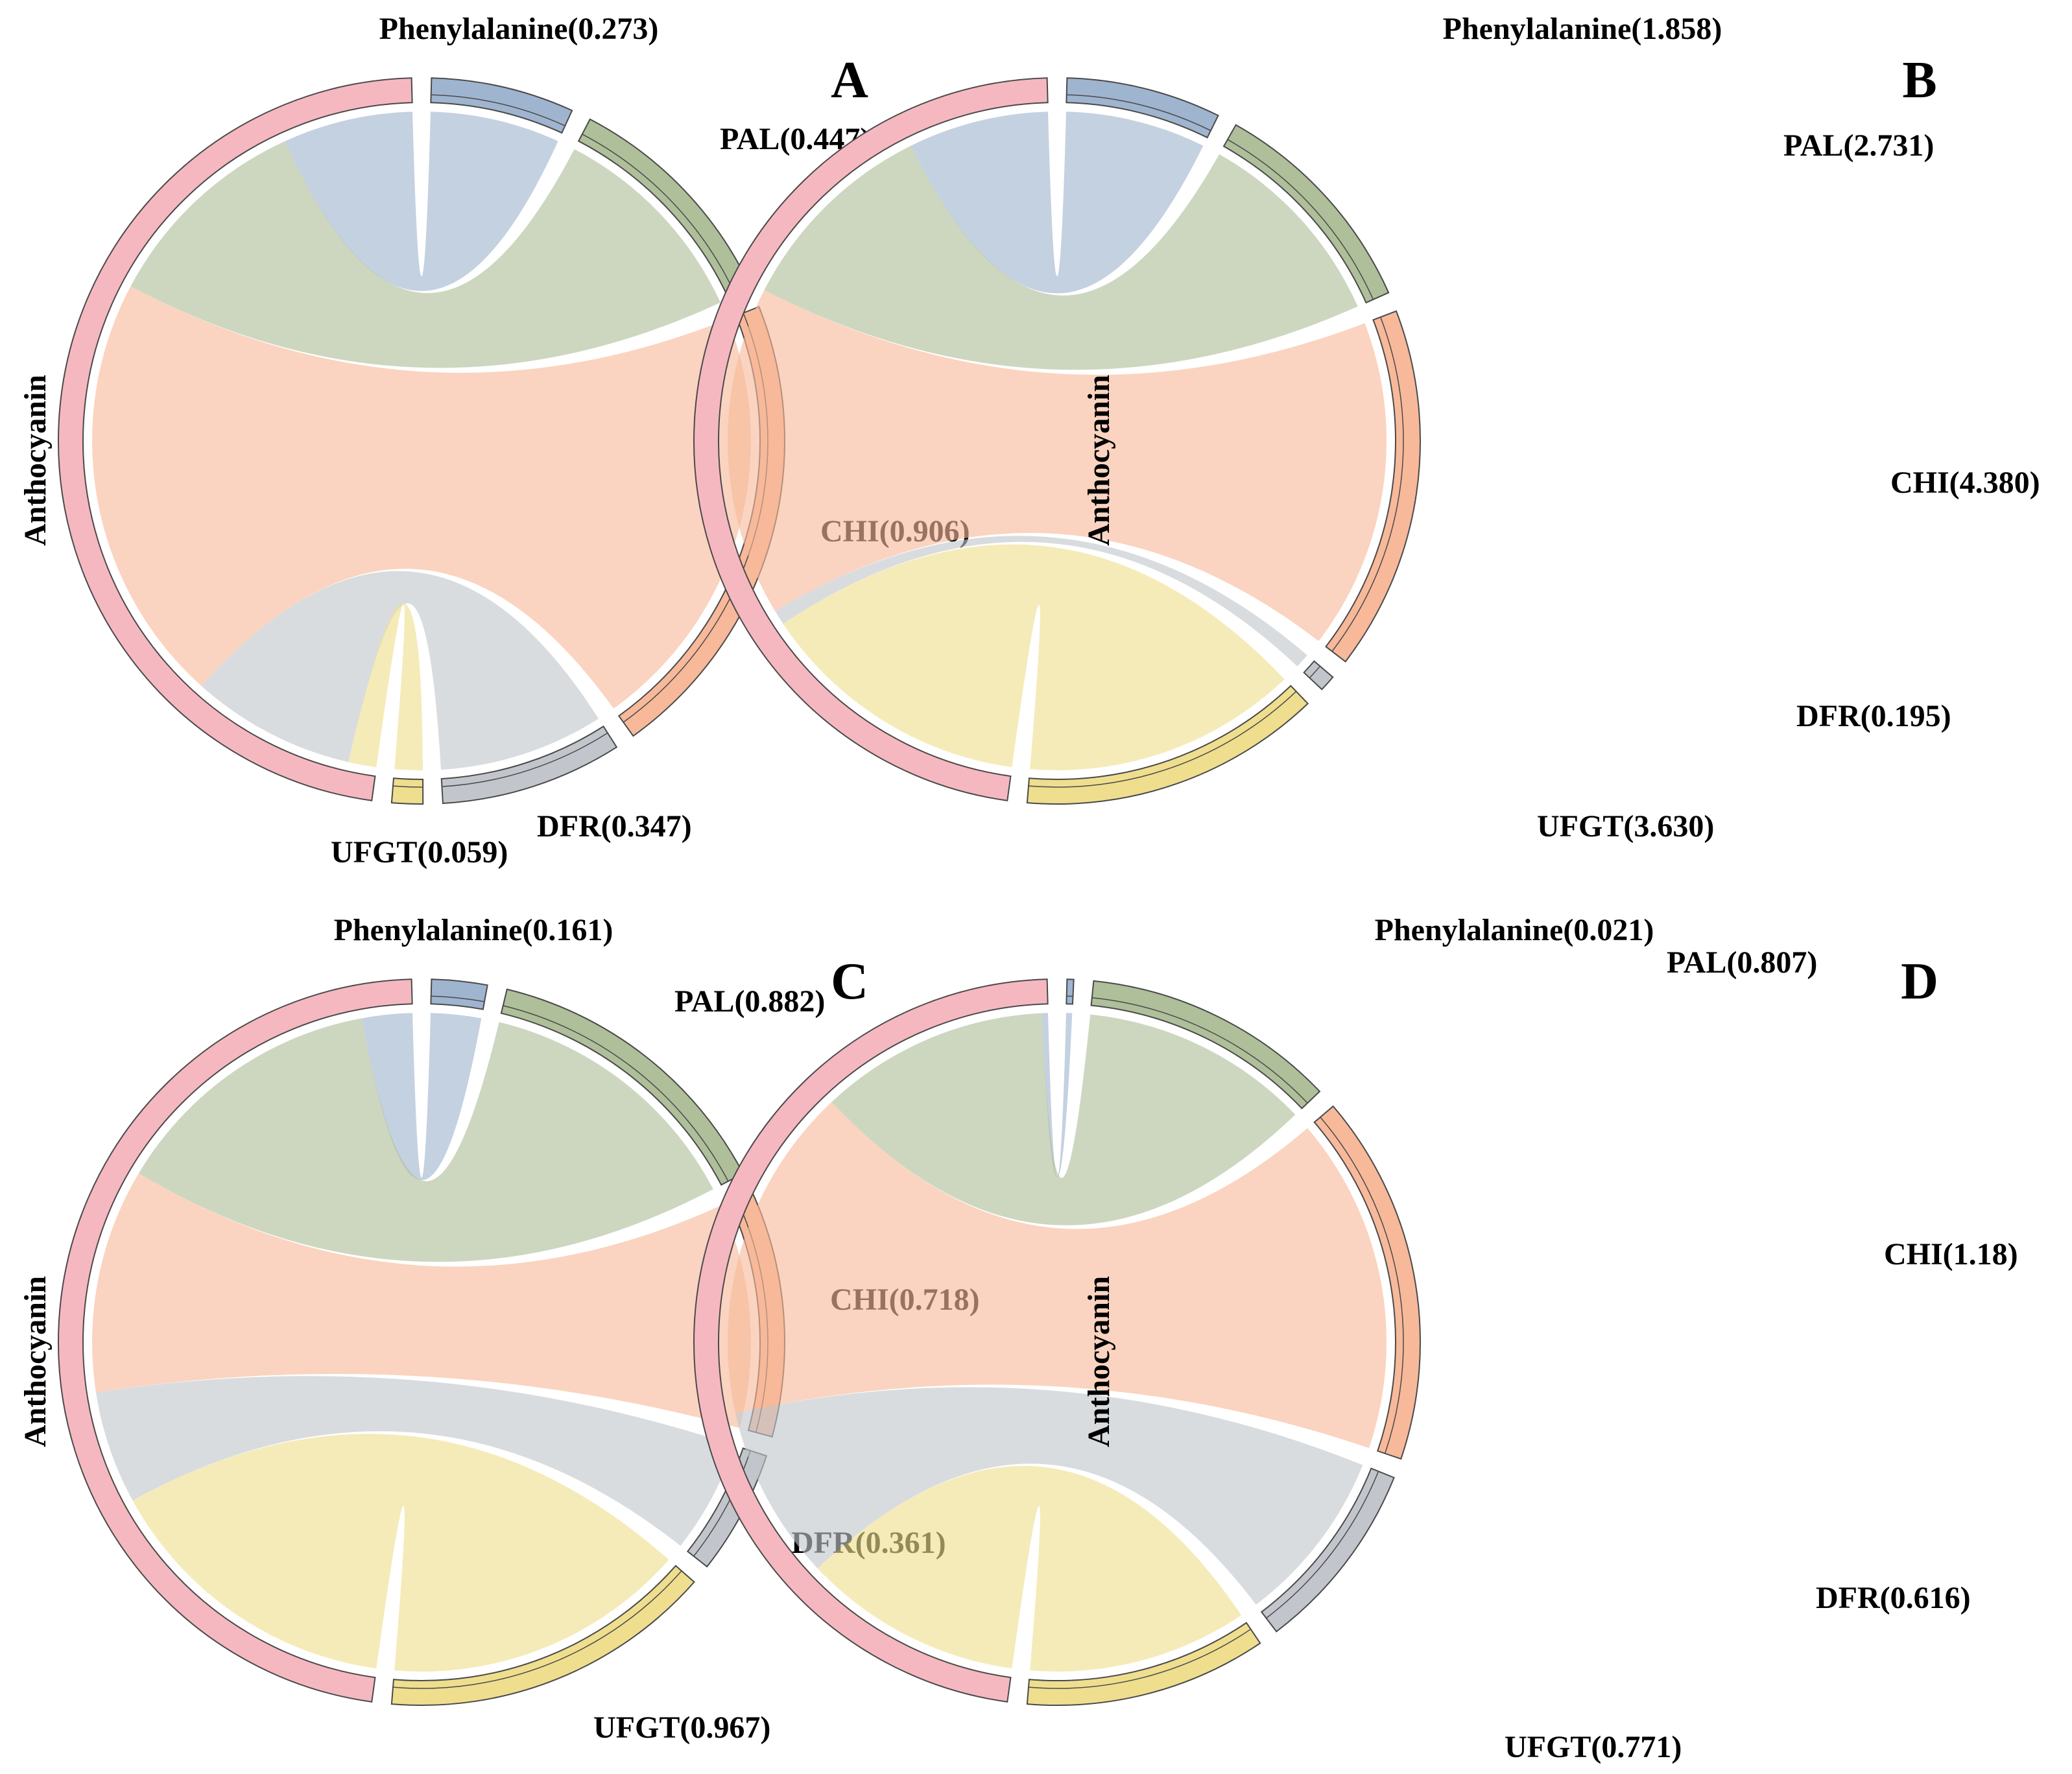  I want to click on label-pal: PAL(2.731), so click(1858, 145).